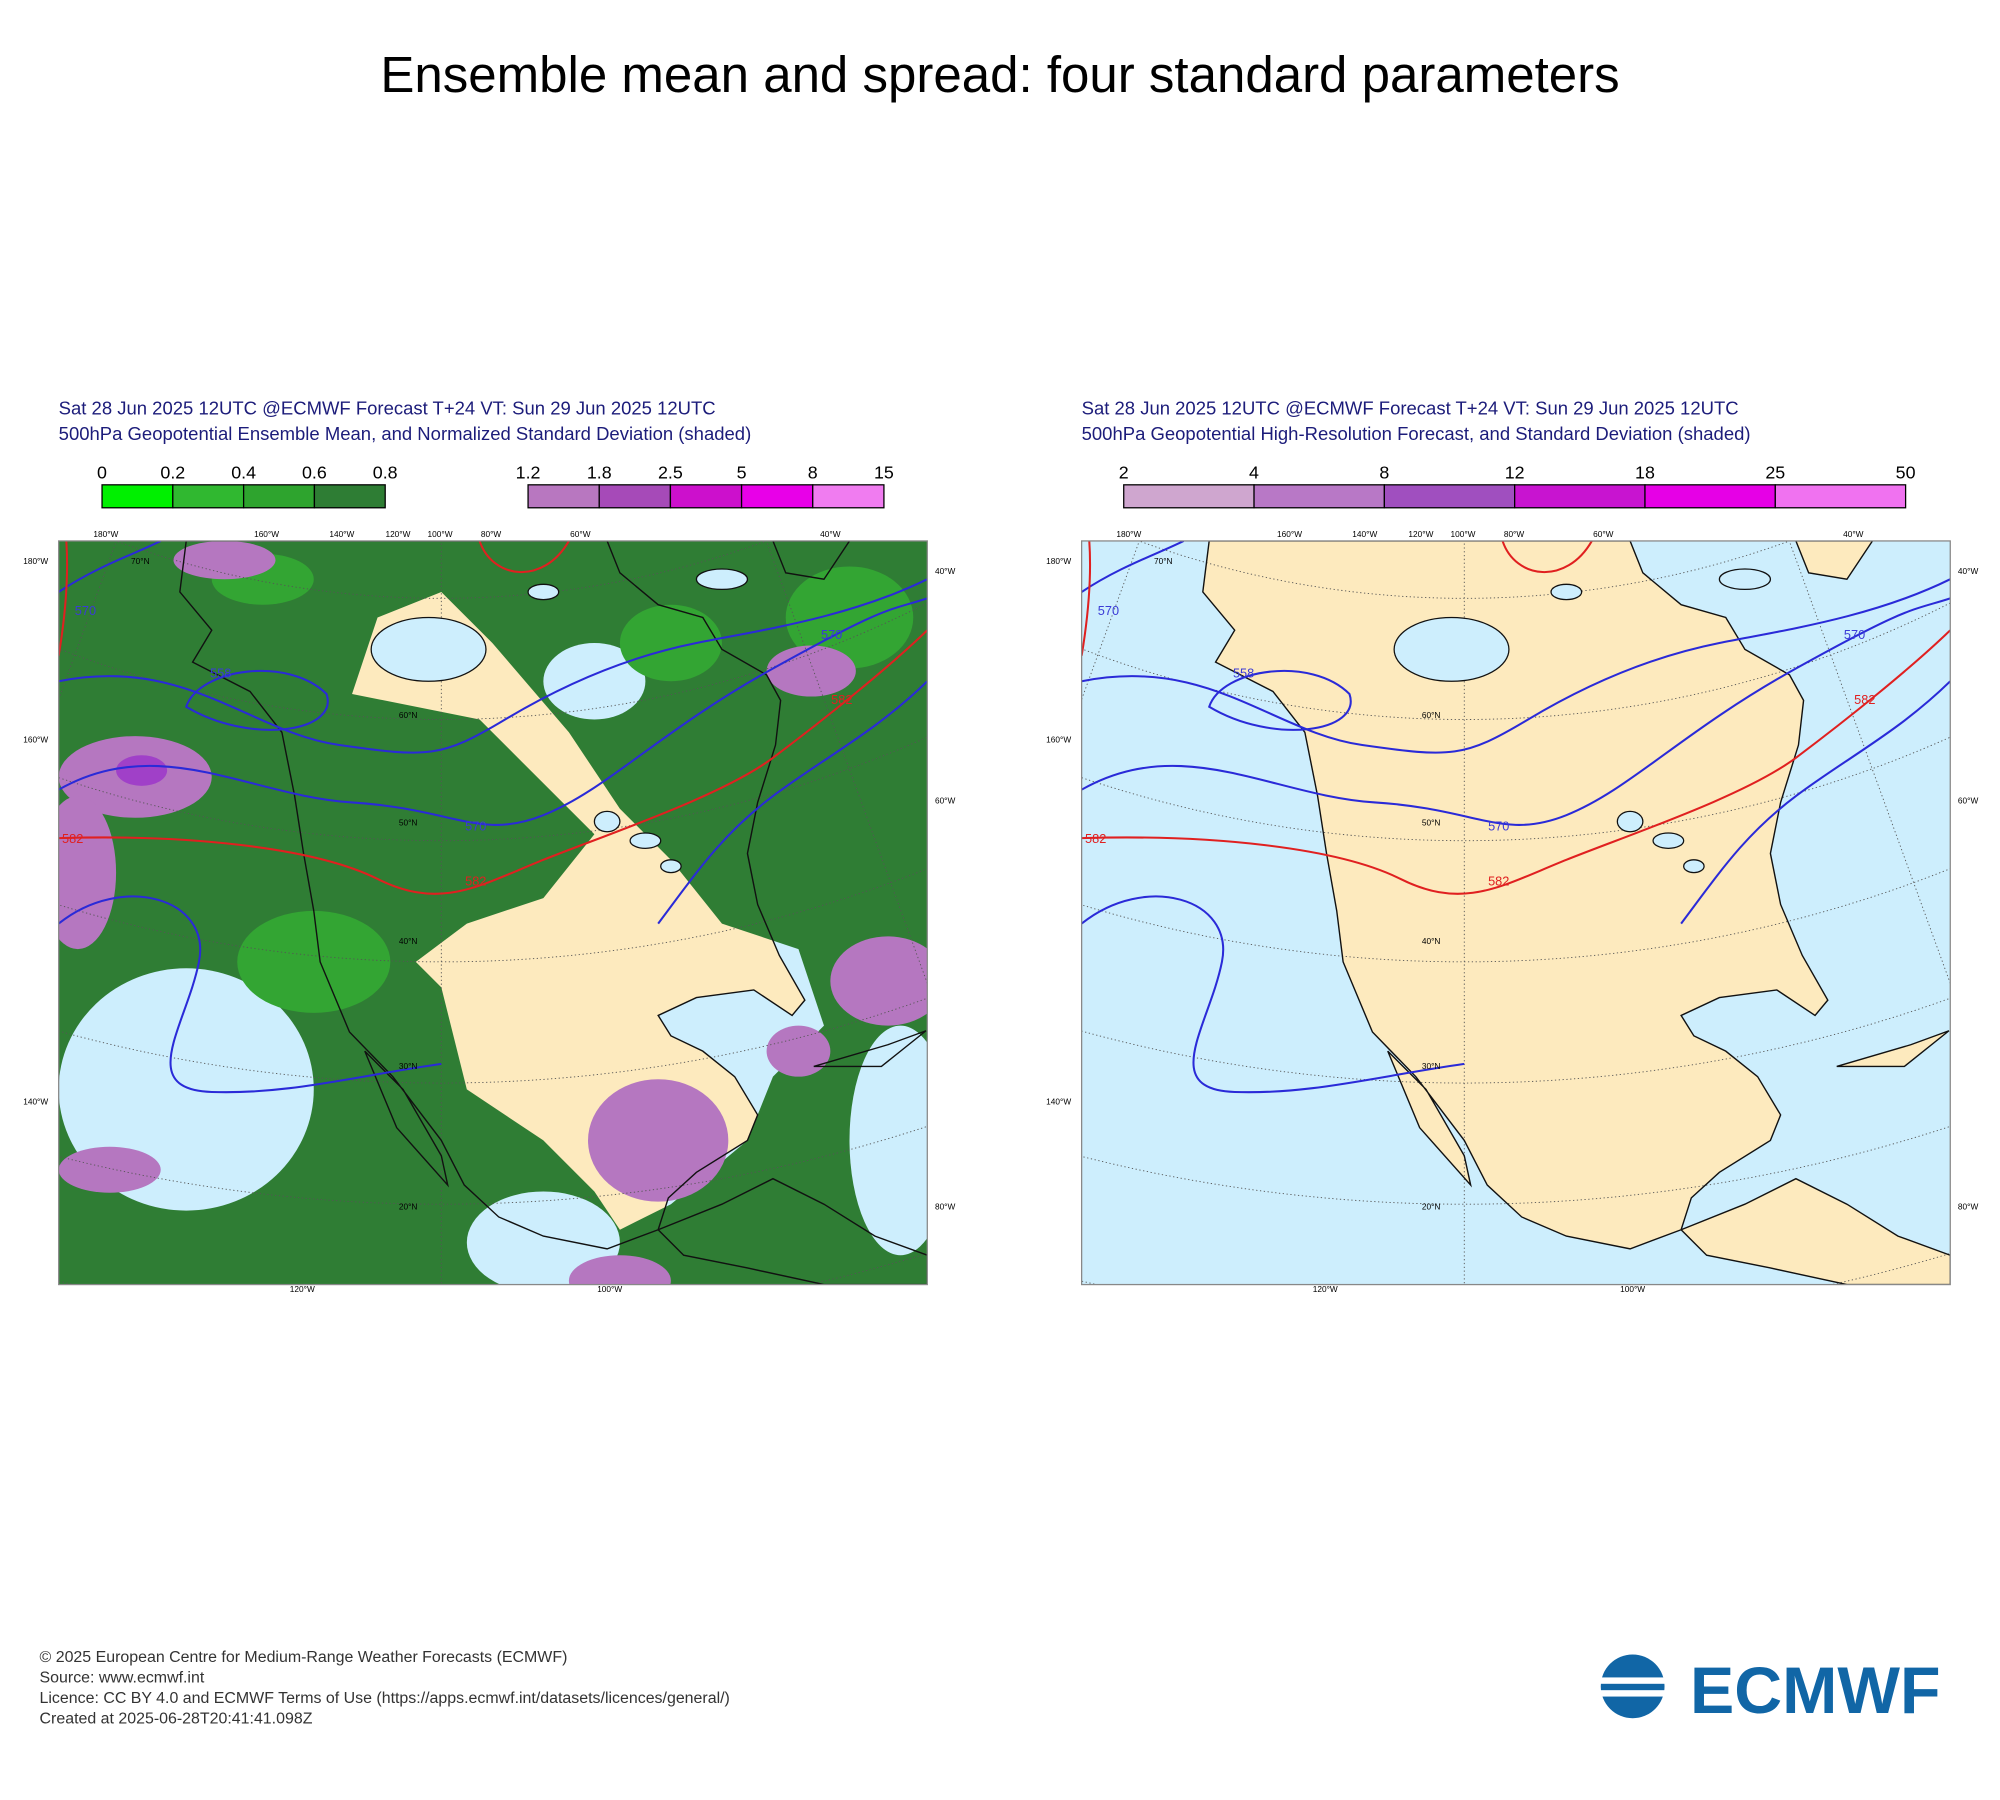 This screenshot has height=1800, width=2000. I want to click on map-label: 120°W, so click(302, 1289).